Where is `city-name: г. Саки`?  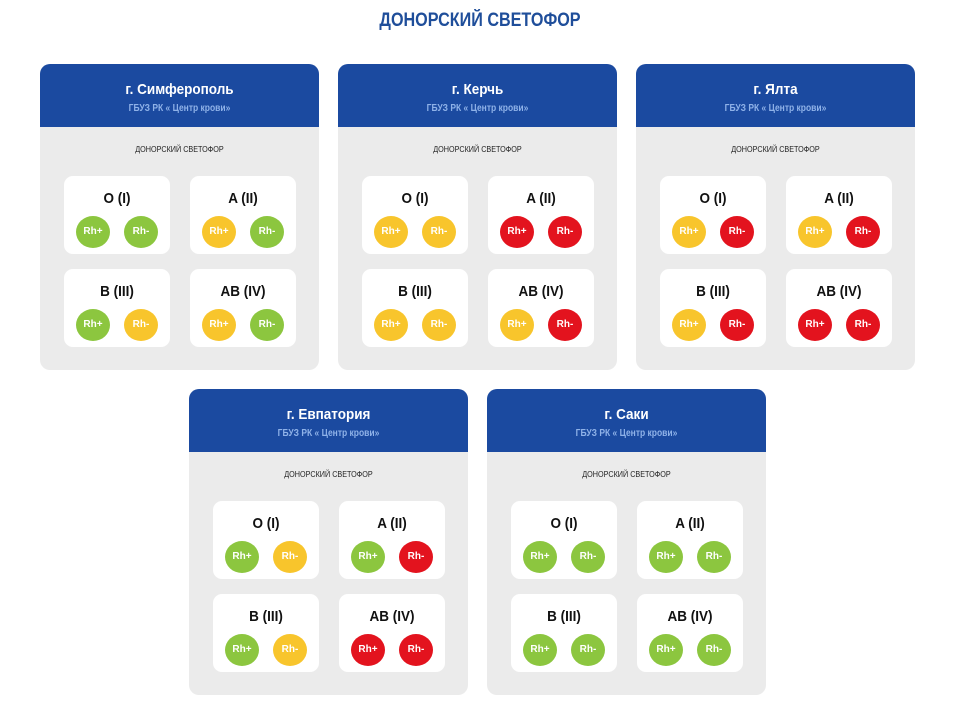 city-name: г. Саки is located at coordinates (626, 414).